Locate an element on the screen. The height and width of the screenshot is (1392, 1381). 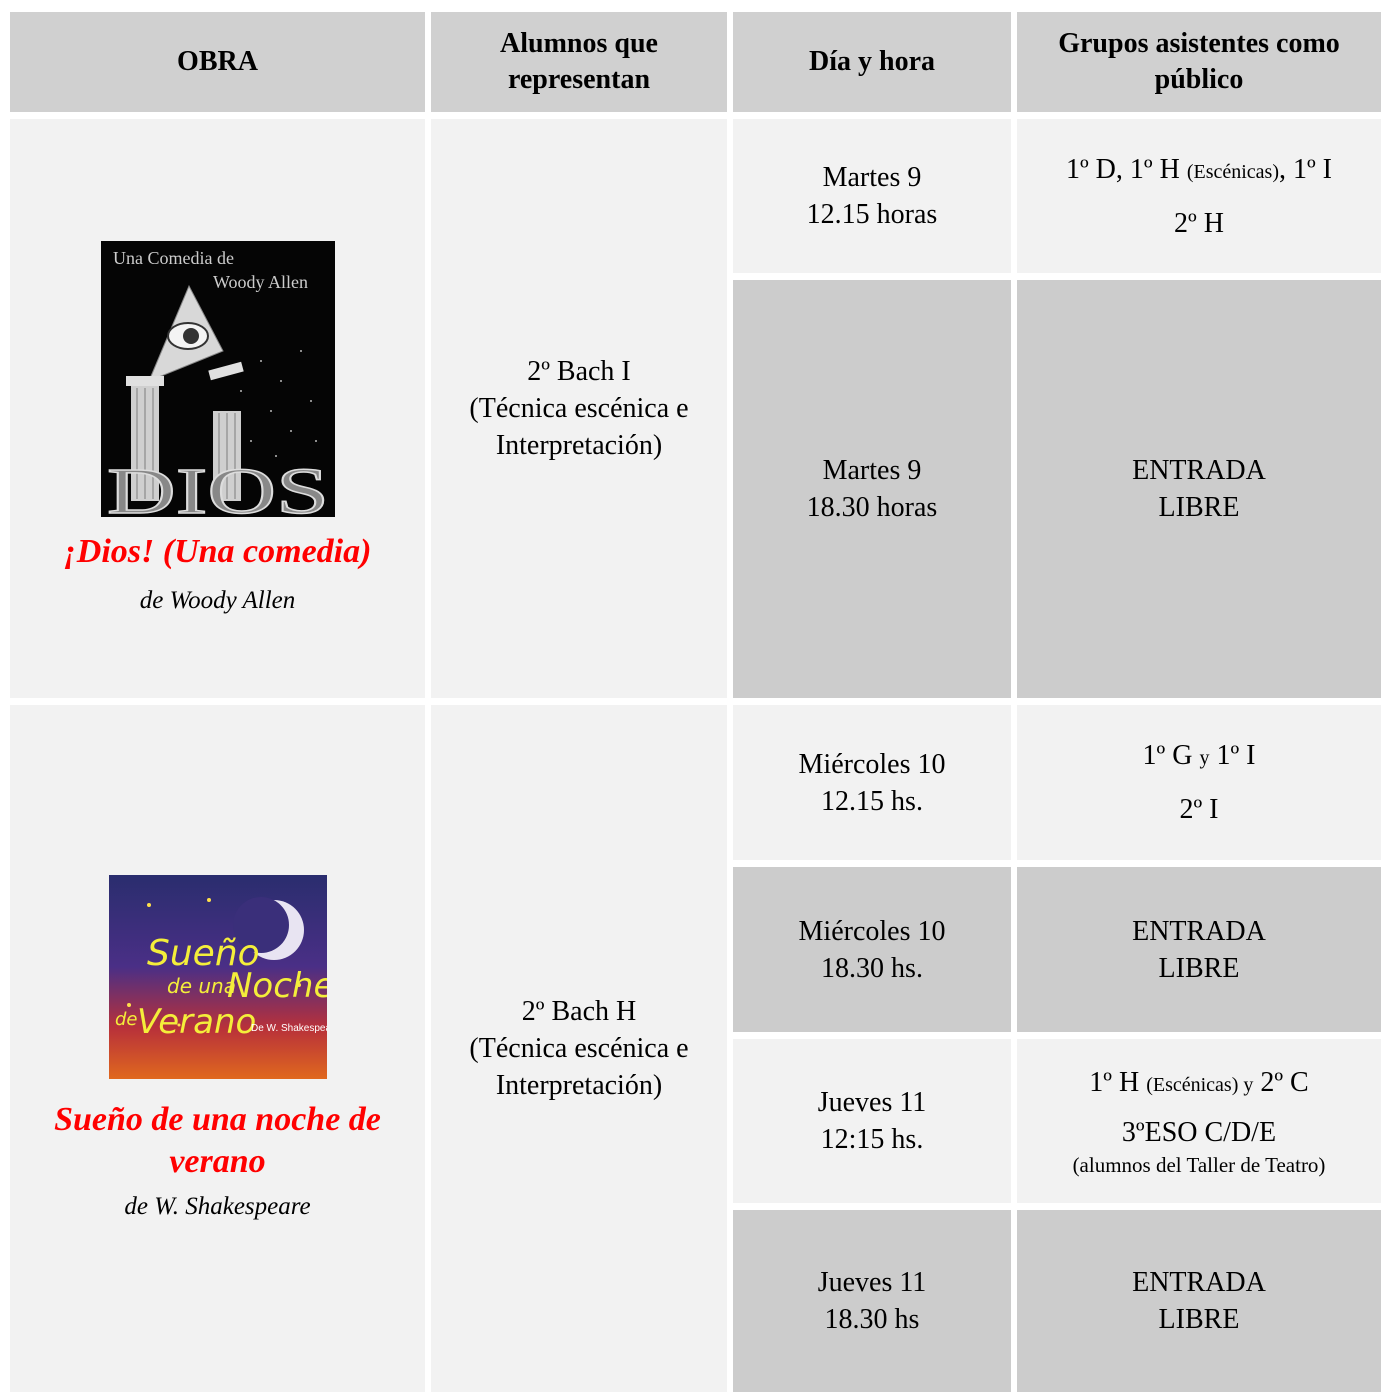
header-dia-hora-label: Día y hora is located at coordinates (872, 61).